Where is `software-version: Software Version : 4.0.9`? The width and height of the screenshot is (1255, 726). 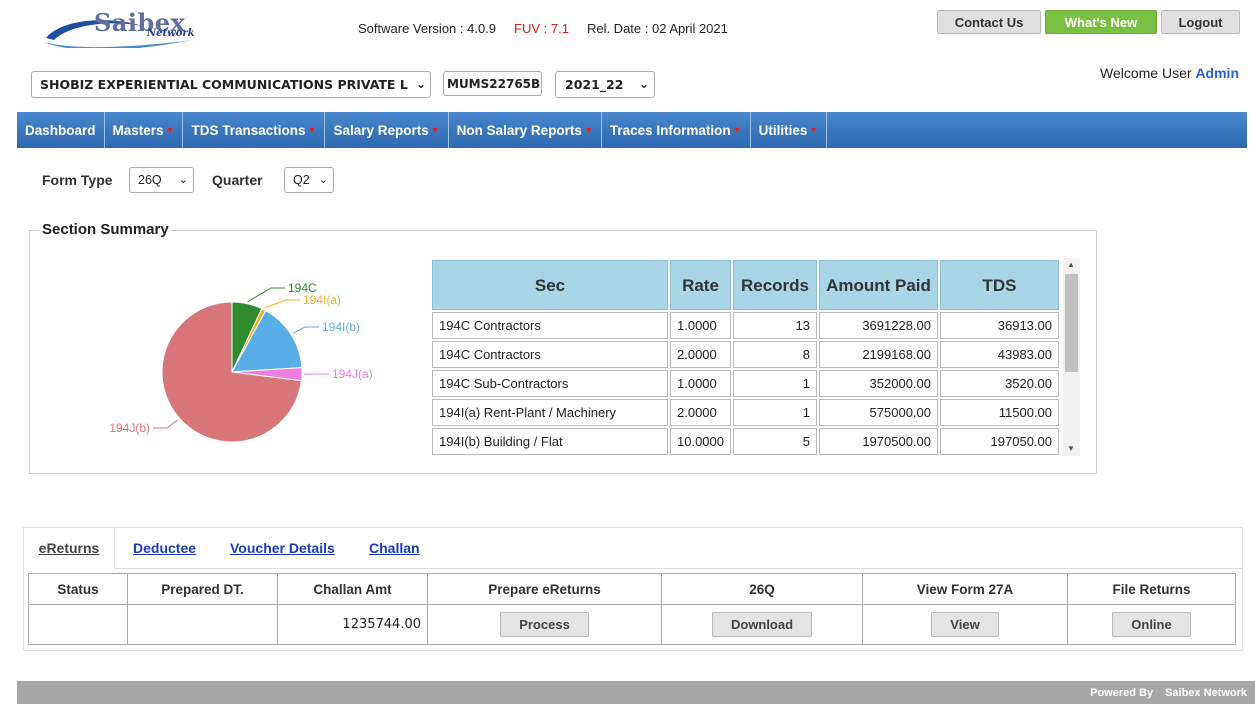 software-version: Software Version : 4.0.9 is located at coordinates (427, 28).